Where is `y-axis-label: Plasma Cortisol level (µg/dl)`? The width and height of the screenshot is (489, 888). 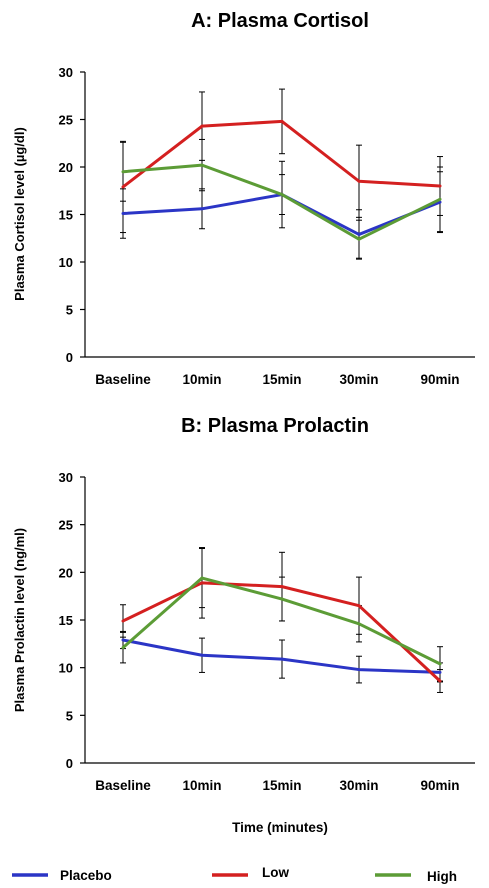 y-axis-label: Plasma Cortisol level (µg/dl) is located at coordinates (19, 214).